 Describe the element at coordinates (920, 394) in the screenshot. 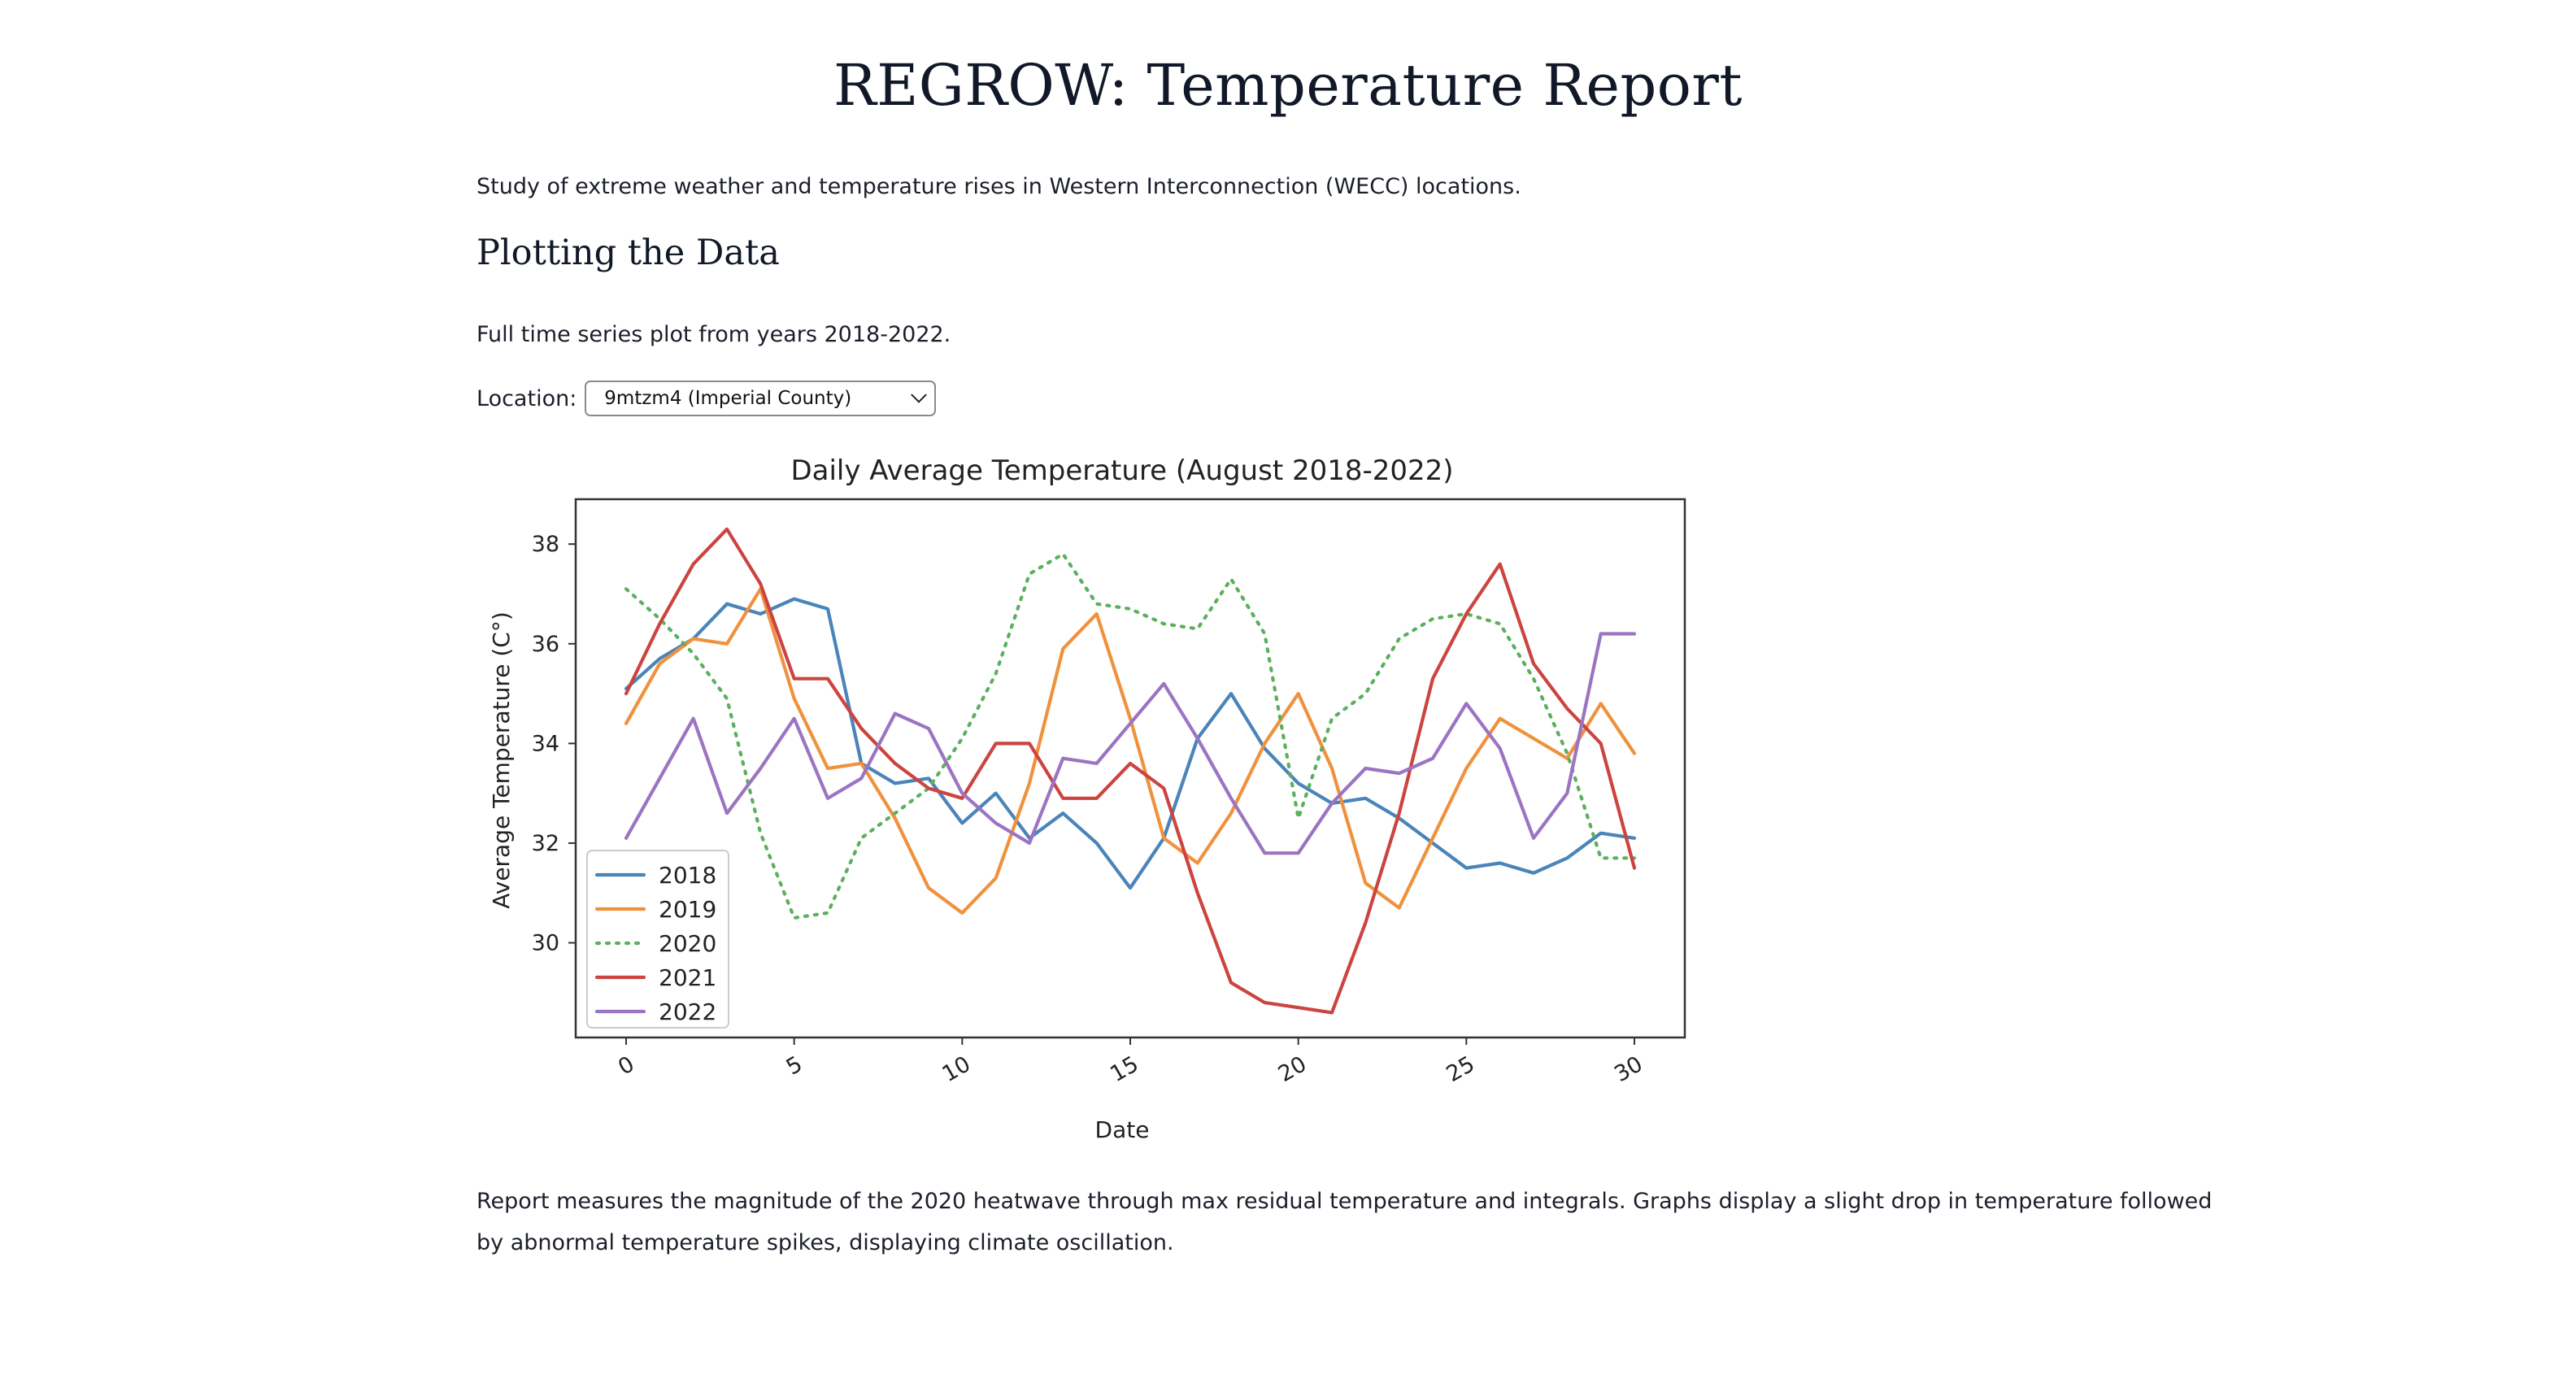

I see `chevron-down-icon` at that location.